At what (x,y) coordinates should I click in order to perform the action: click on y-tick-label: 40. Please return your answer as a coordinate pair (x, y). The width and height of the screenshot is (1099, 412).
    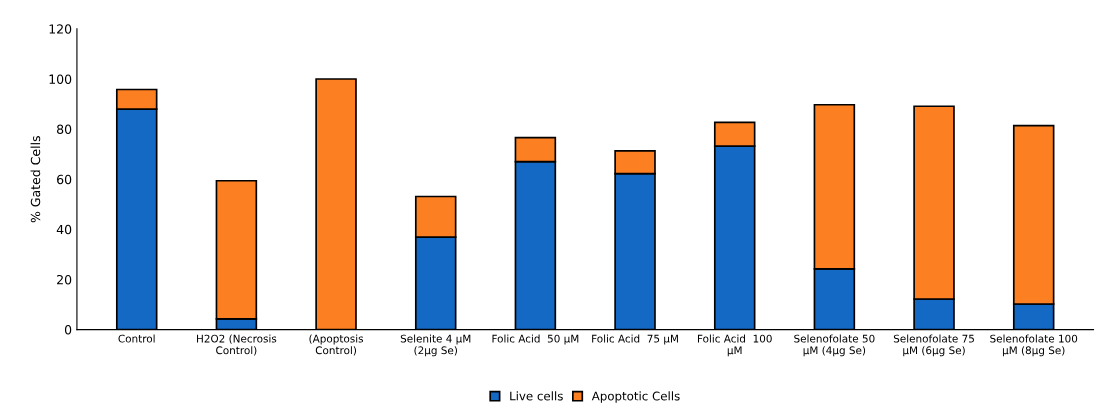
    Looking at the image, I should click on (64, 229).